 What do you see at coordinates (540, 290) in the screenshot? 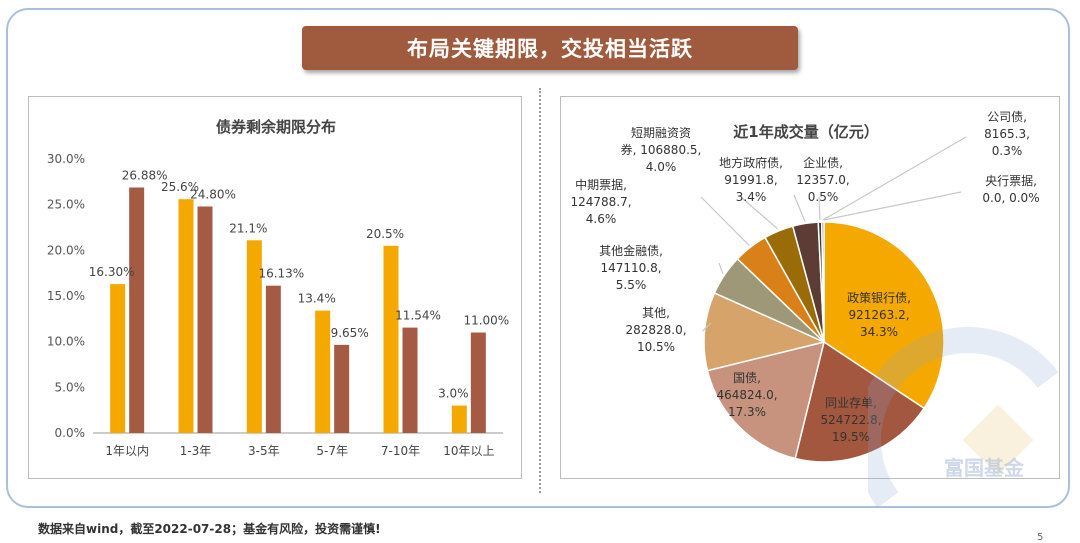
I see `panel-divider` at bounding box center [540, 290].